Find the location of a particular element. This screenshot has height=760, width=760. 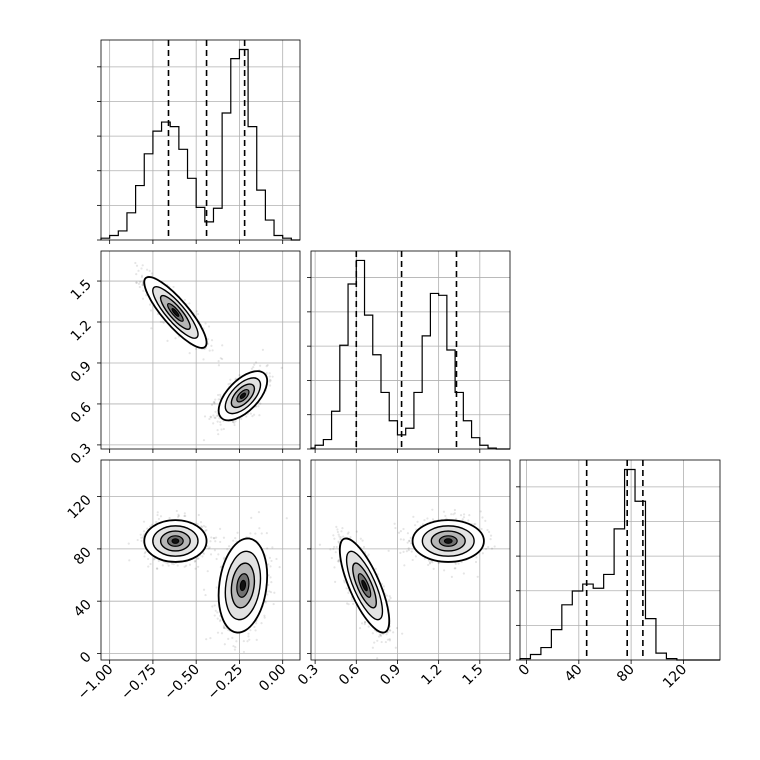

x-tick-label: 0.3 is located at coordinates (308, 675).